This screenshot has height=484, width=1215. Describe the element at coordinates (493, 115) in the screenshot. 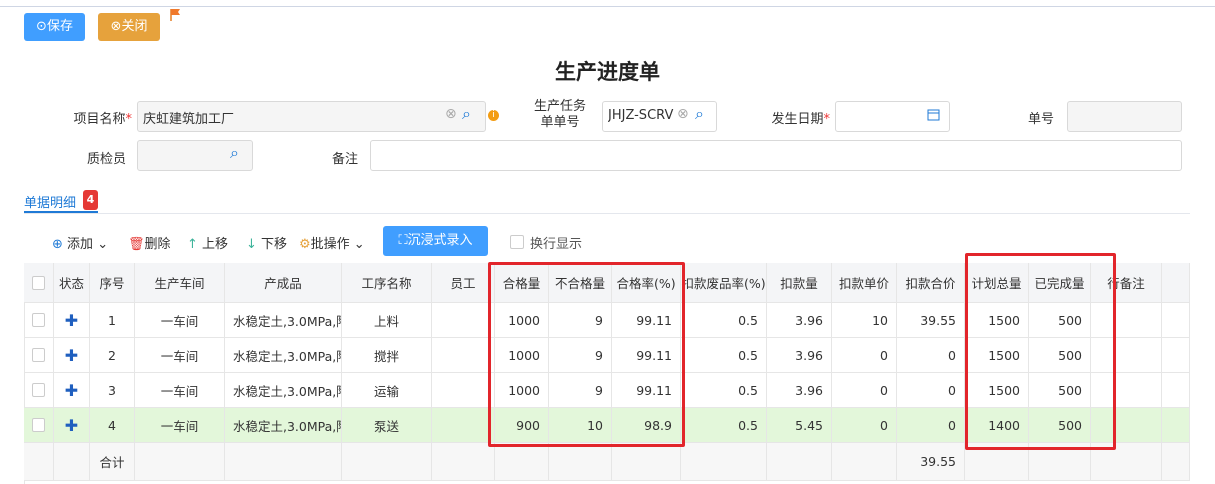

I see `info-icon: i` at that location.